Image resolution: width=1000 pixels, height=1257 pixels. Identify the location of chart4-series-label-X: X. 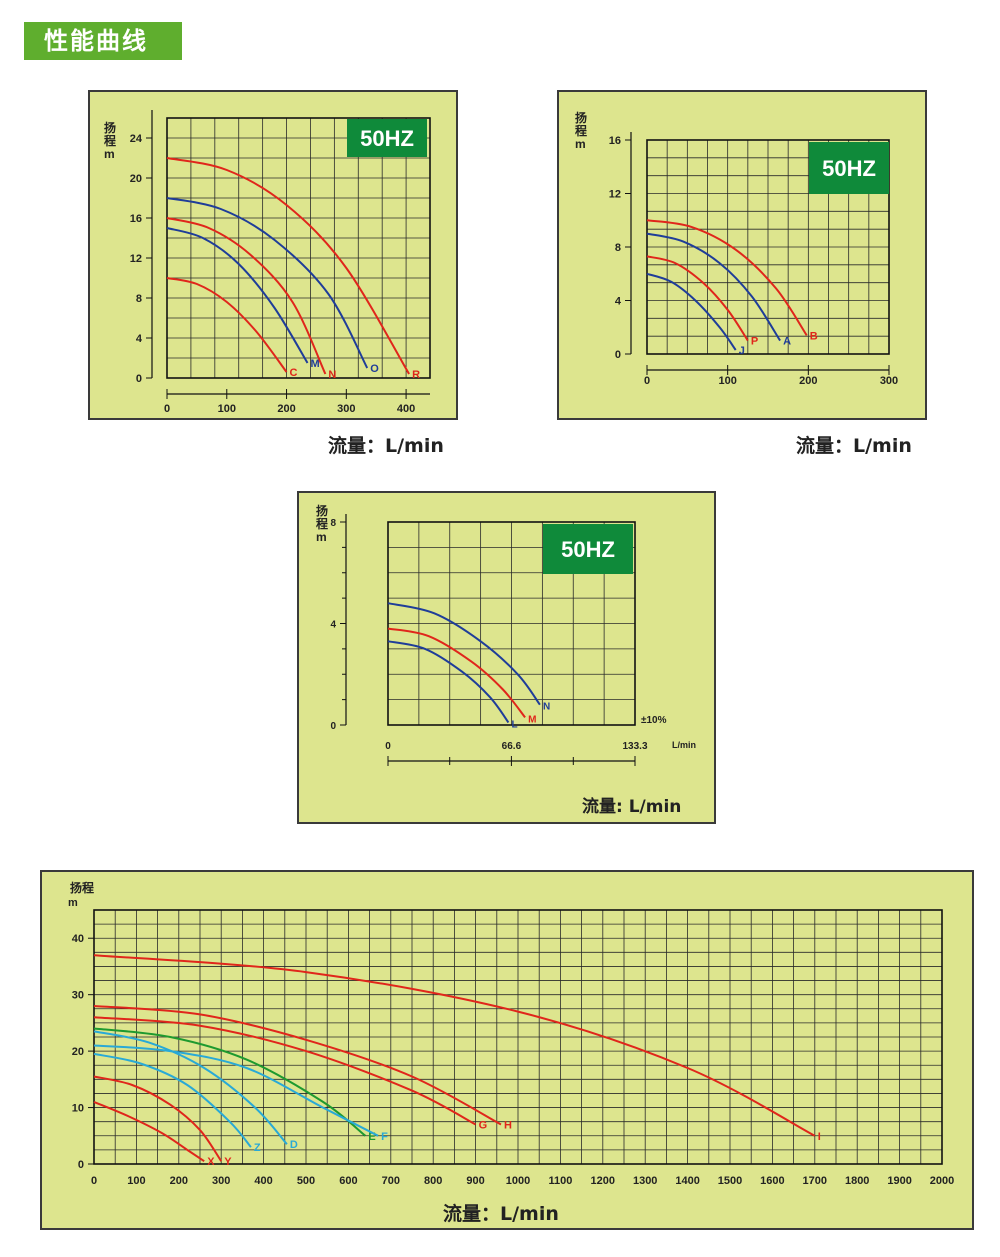
(211, 1162).